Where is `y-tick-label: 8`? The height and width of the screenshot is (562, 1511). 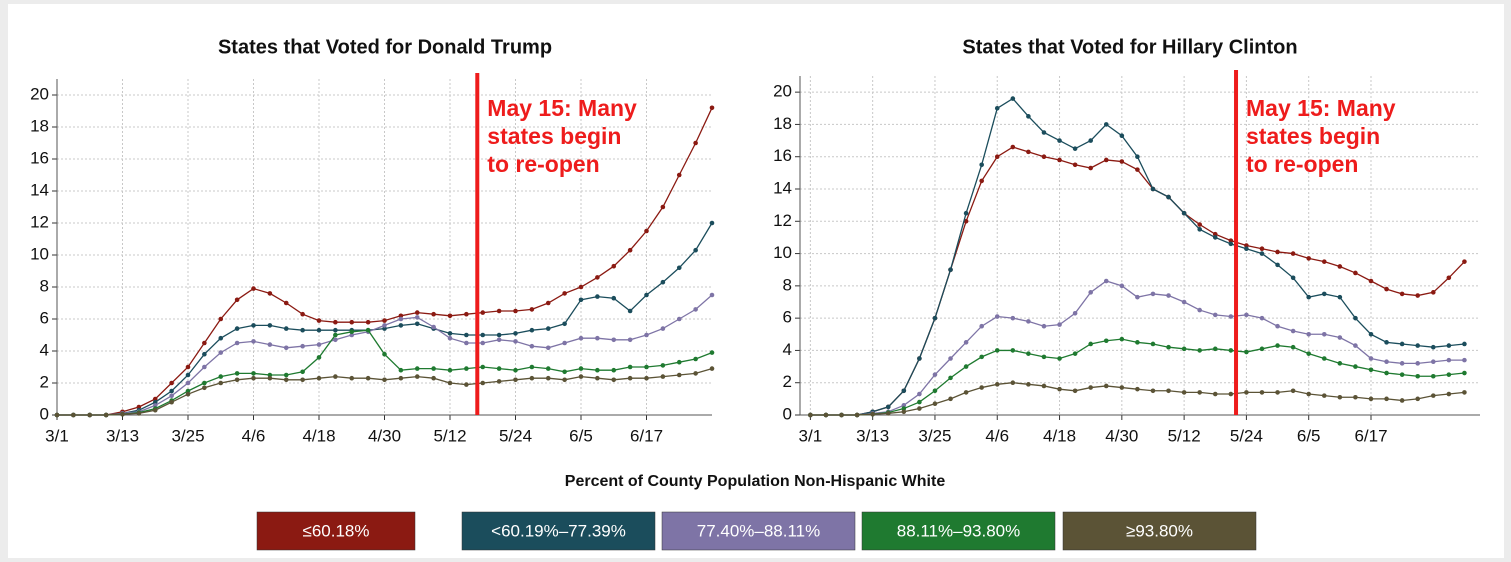 y-tick-label: 8 is located at coordinates (44, 285).